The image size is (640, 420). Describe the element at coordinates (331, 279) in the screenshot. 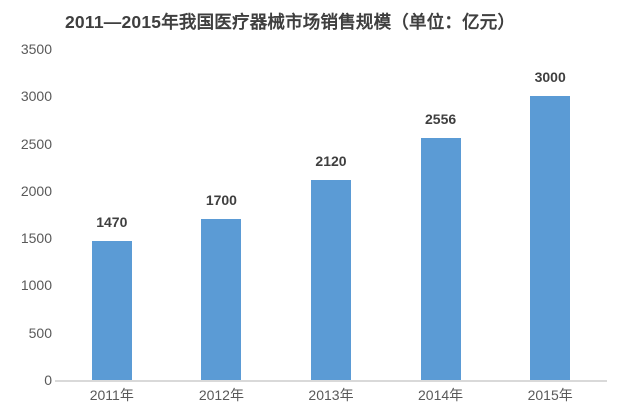

I see `bar-2013年` at that location.